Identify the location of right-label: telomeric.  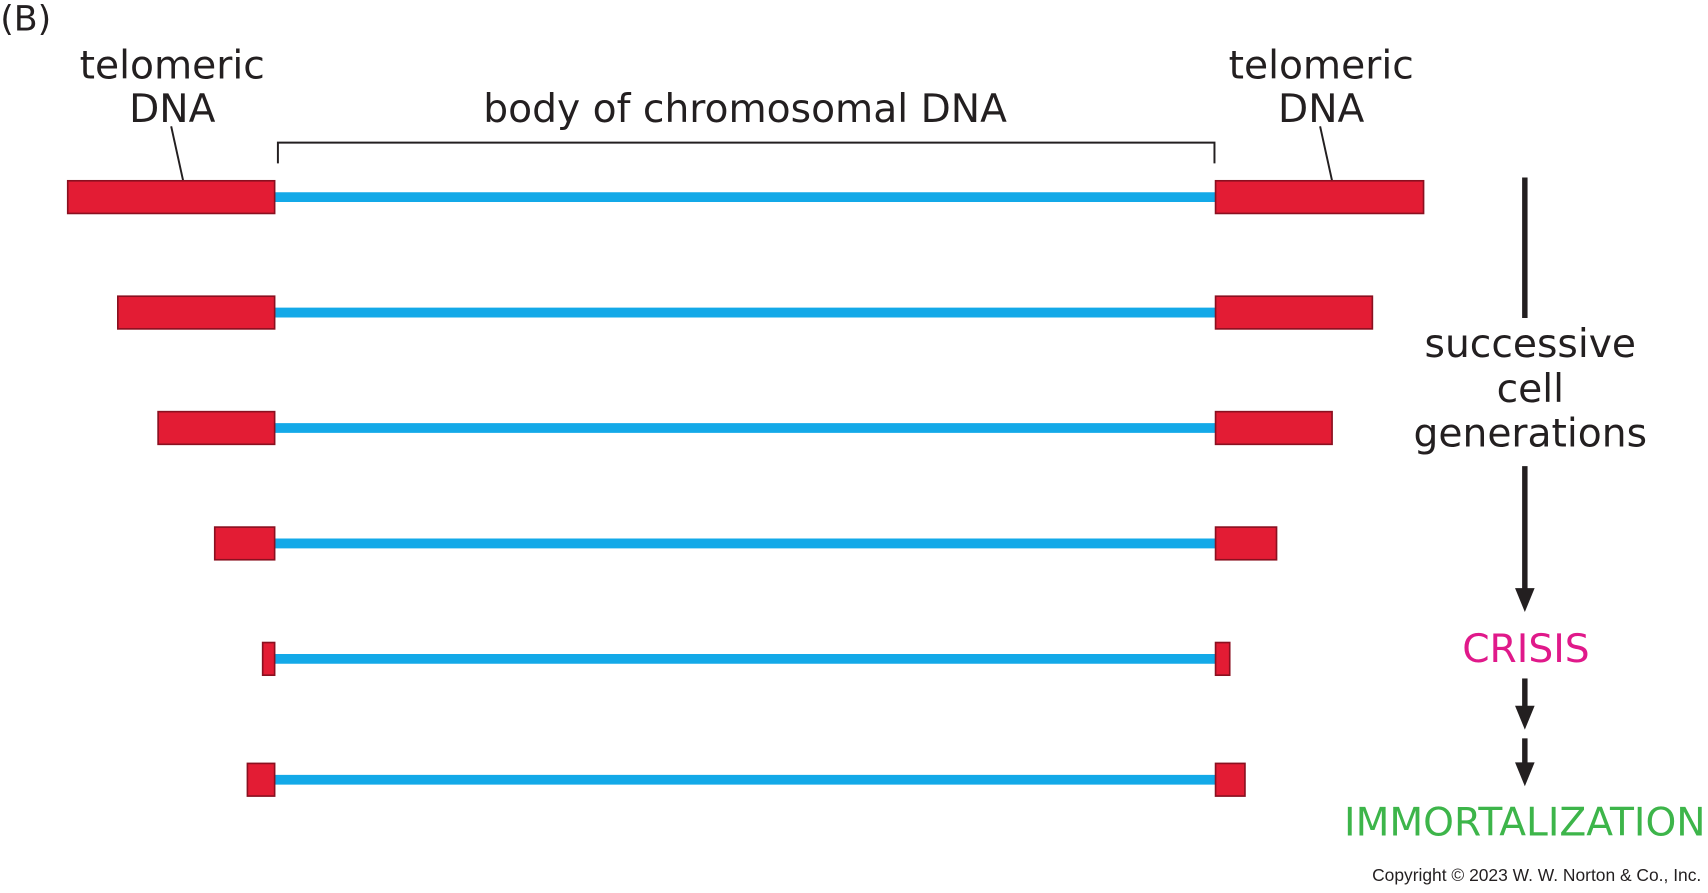
(1321, 65).